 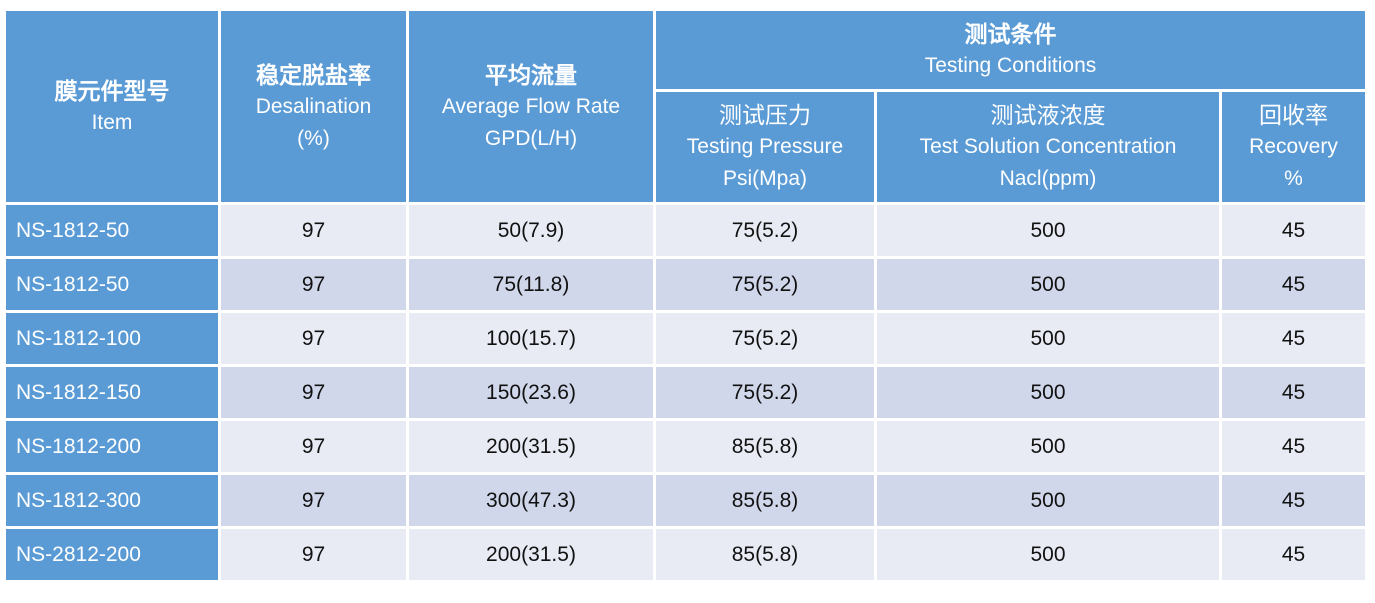 What do you see at coordinates (112, 122) in the screenshot?
I see `header-item-en: Item` at bounding box center [112, 122].